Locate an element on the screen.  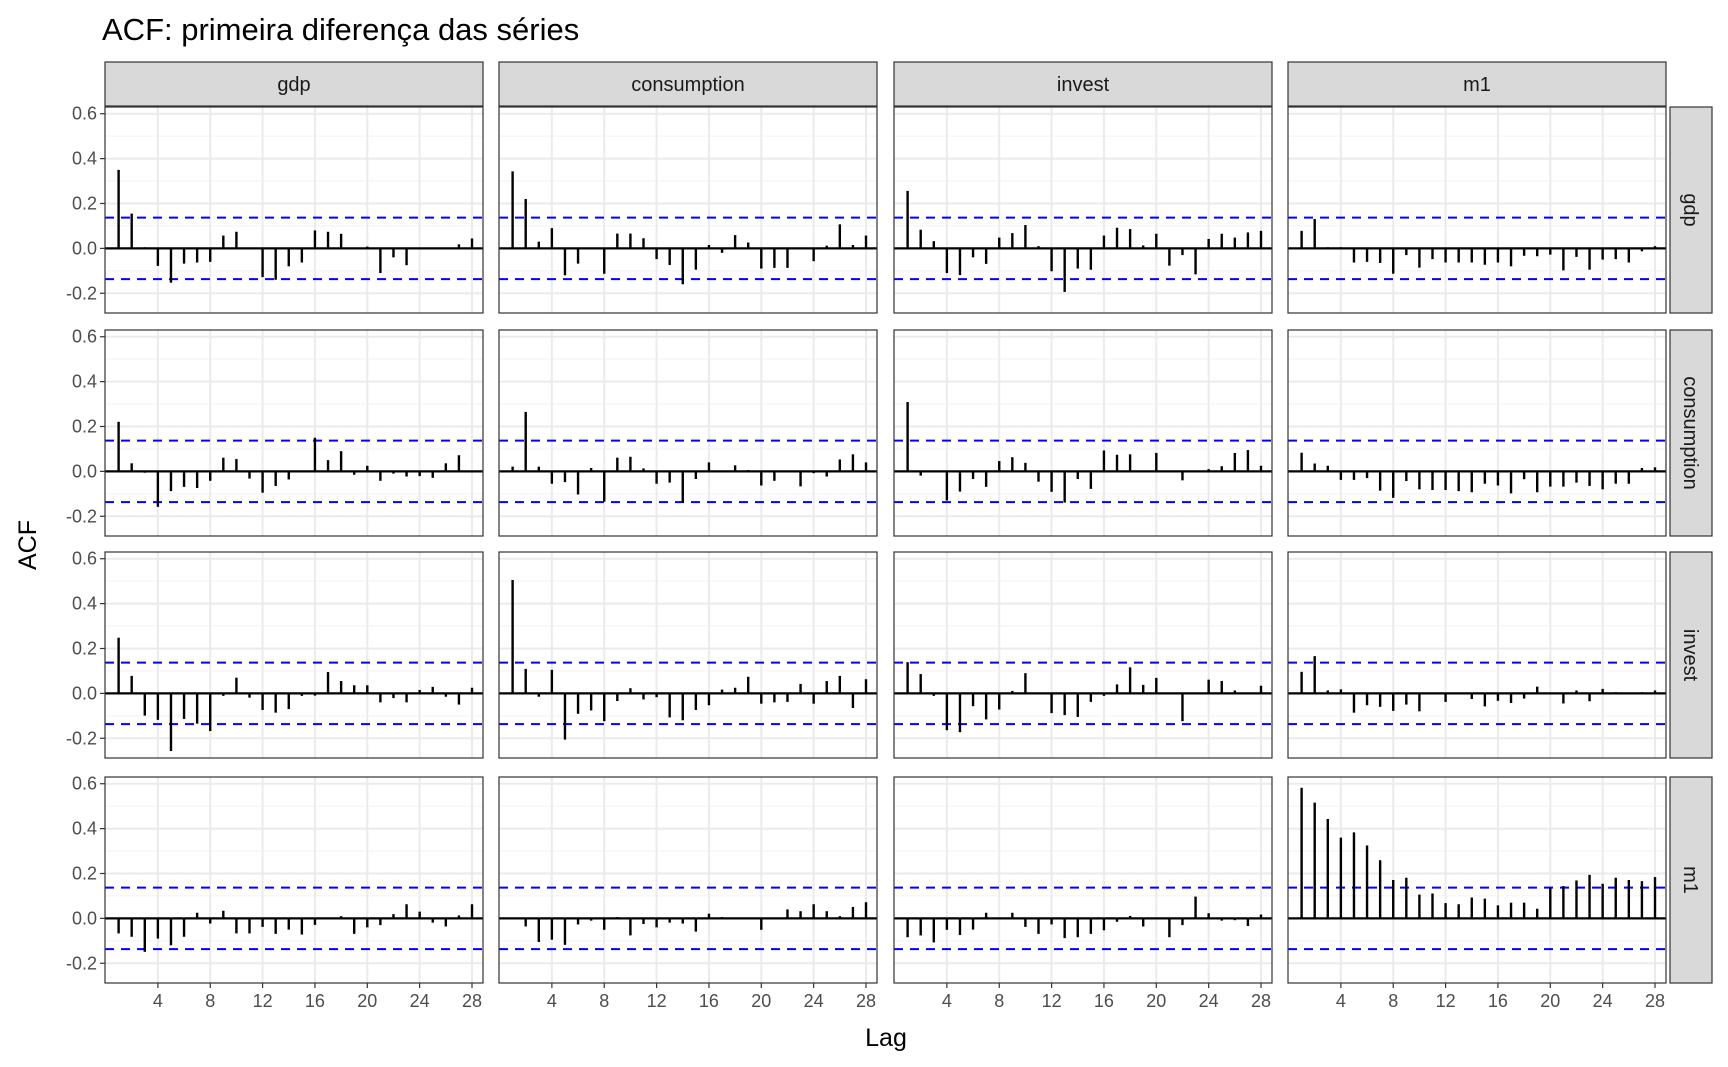
facet-strip-row-label: invest is located at coordinates (1690, 655).